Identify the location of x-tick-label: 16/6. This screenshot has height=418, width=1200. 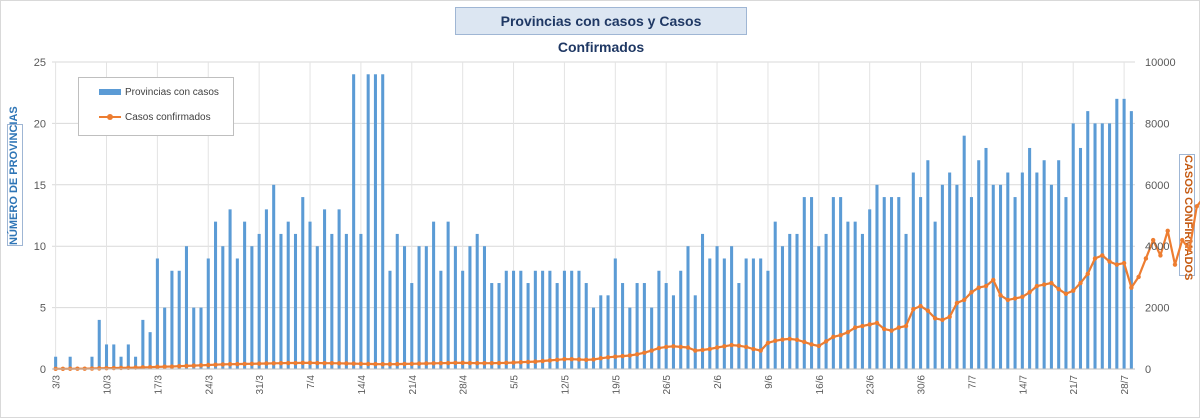
(820, 385).